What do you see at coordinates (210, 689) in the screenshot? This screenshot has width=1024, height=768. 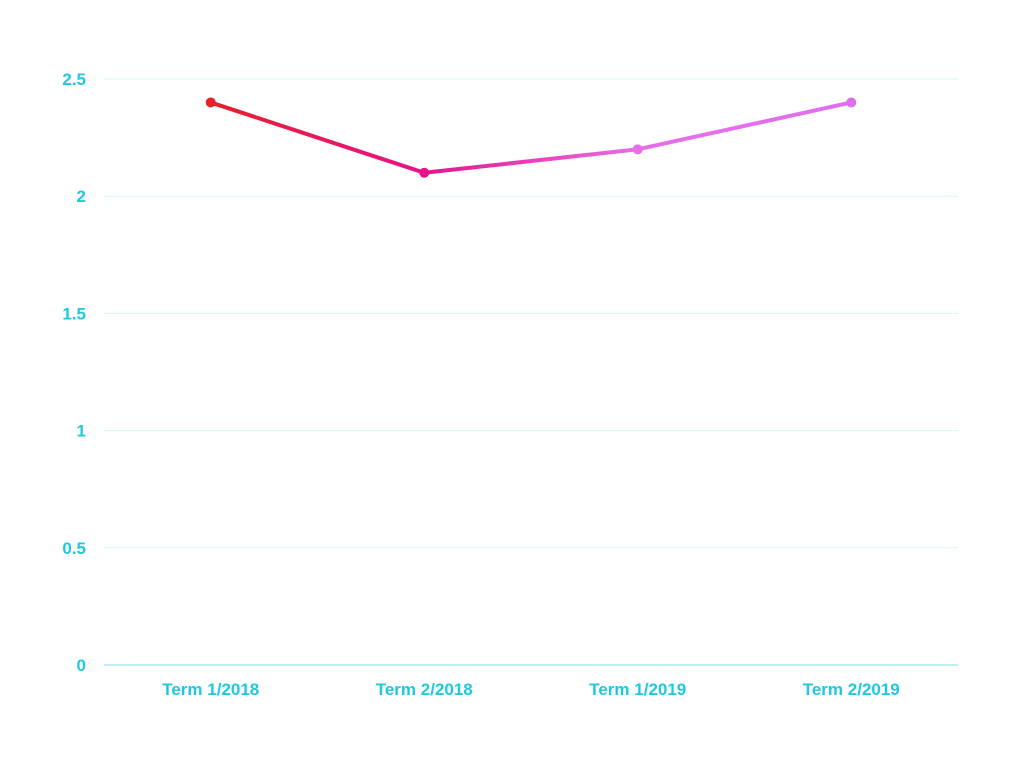 I see `x-tick-label: Term 1/2018` at bounding box center [210, 689].